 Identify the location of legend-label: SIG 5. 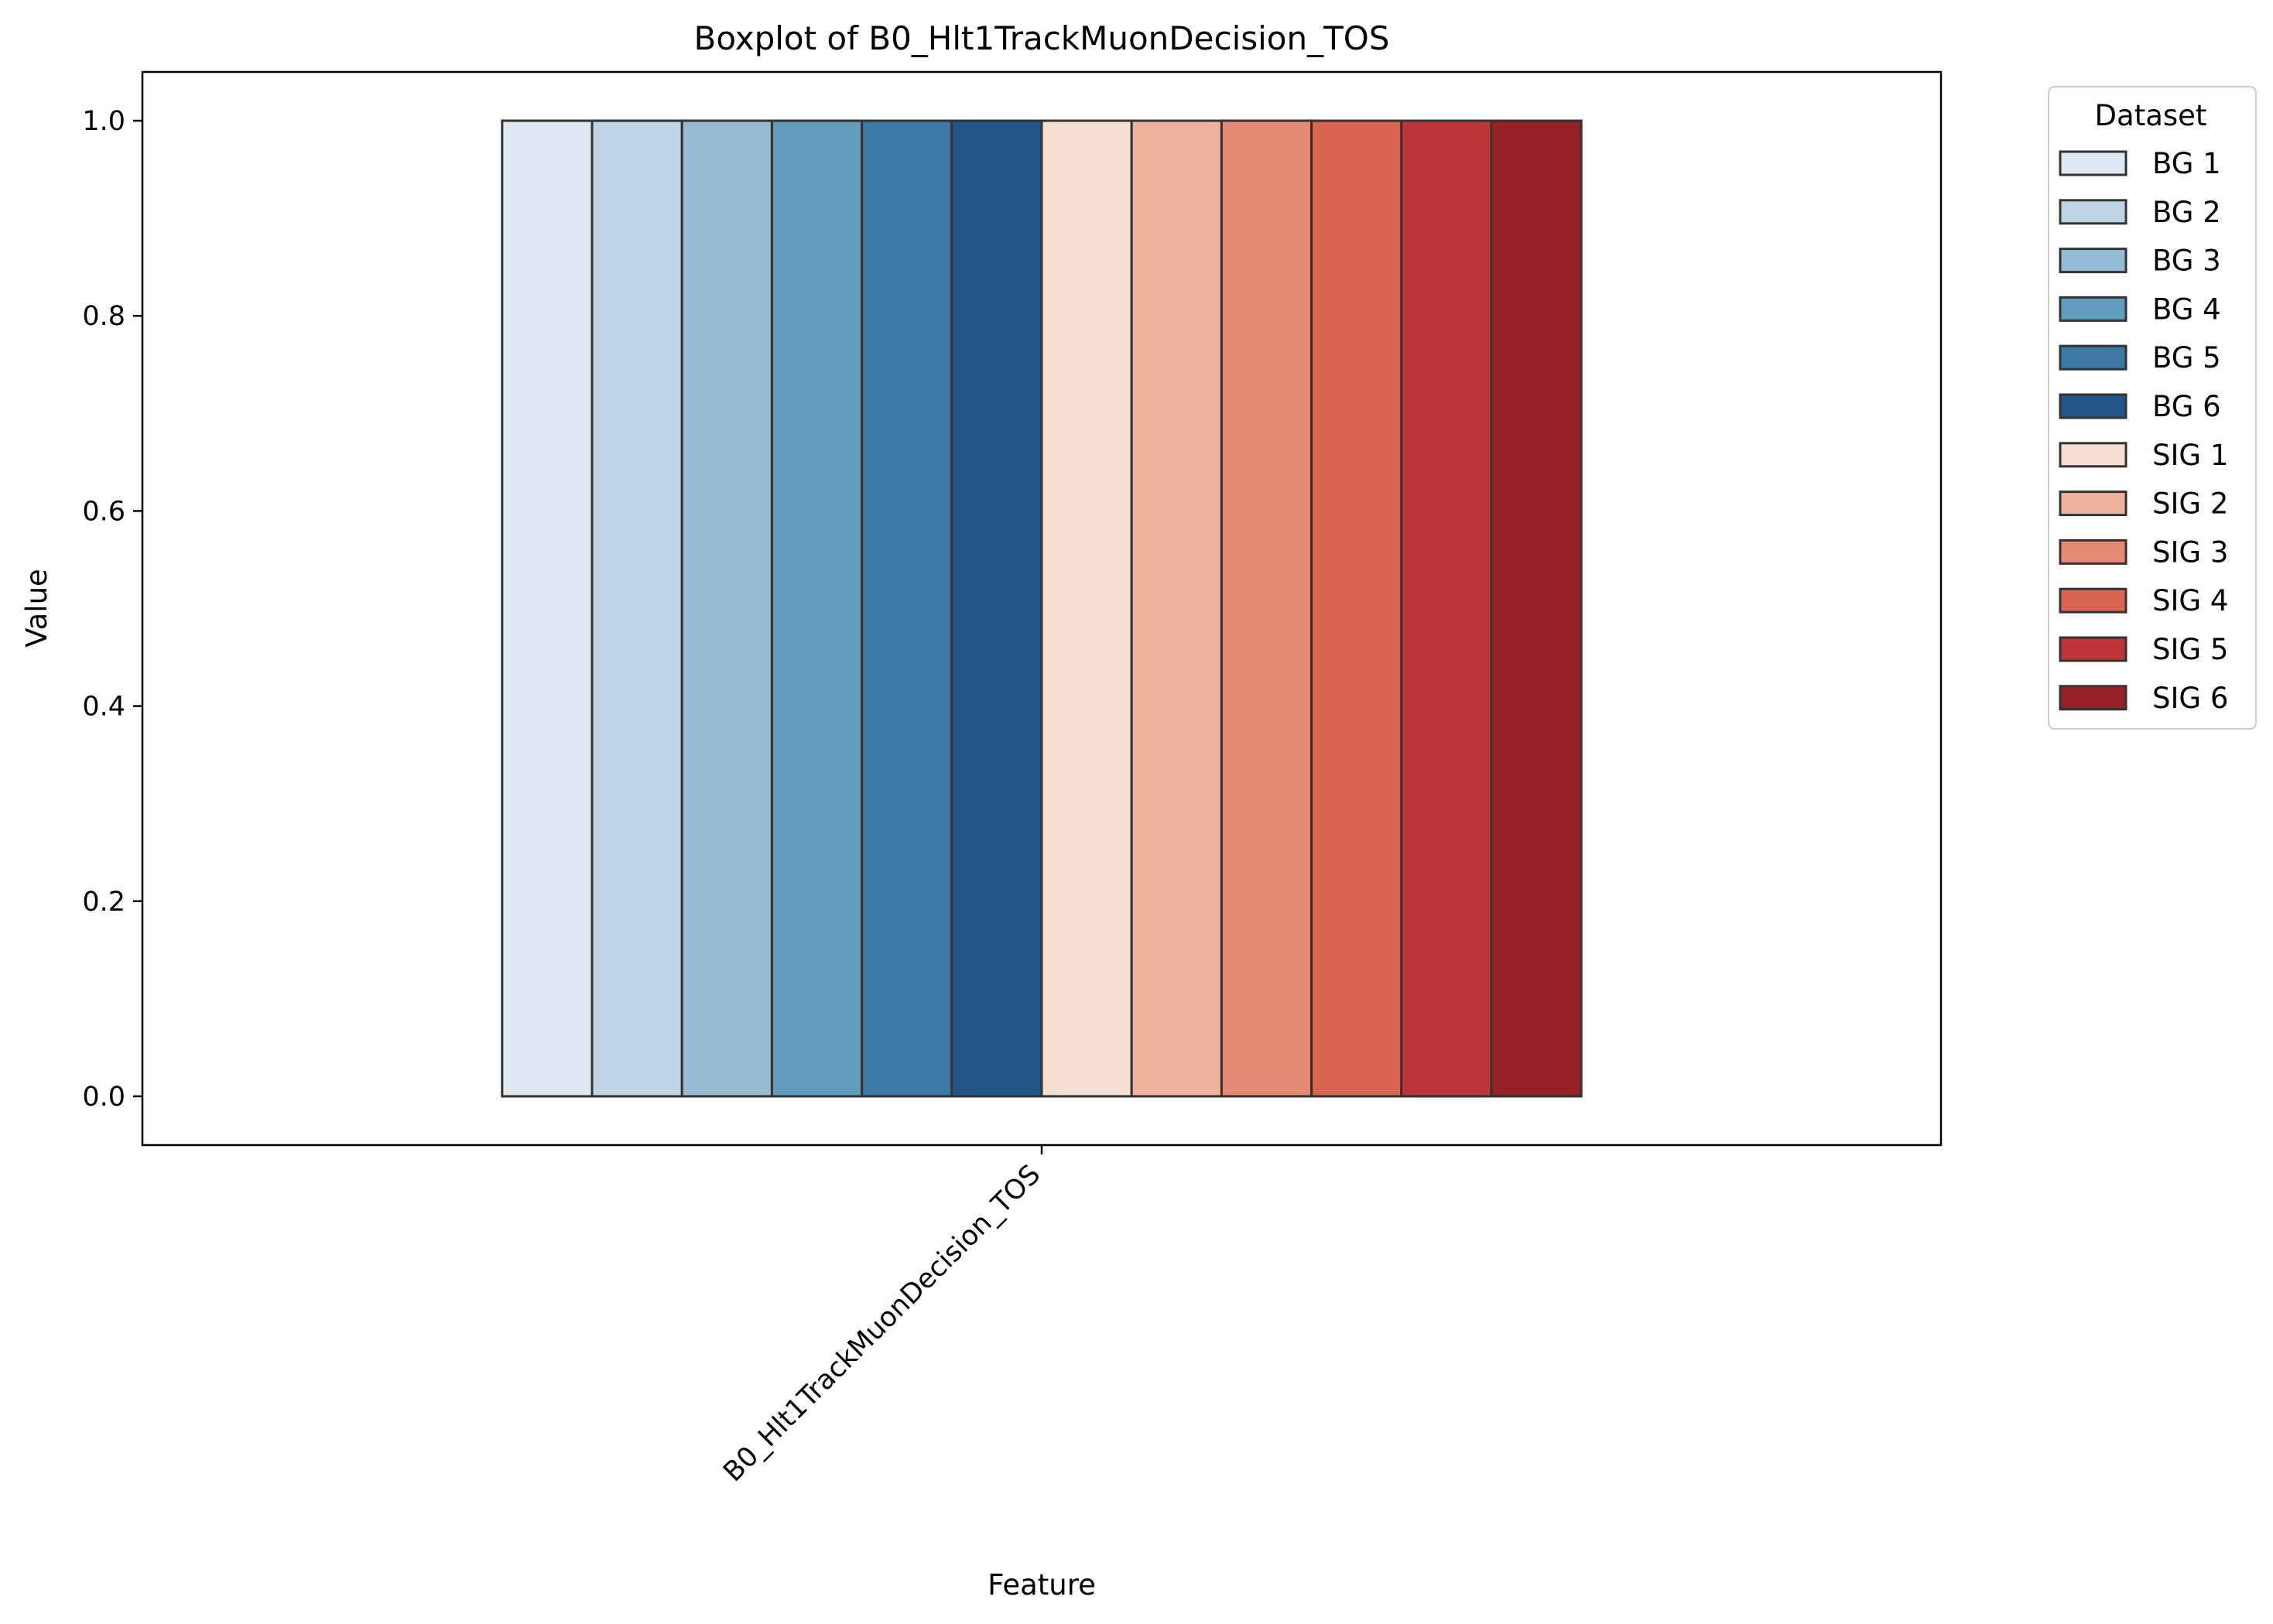
(2190, 649).